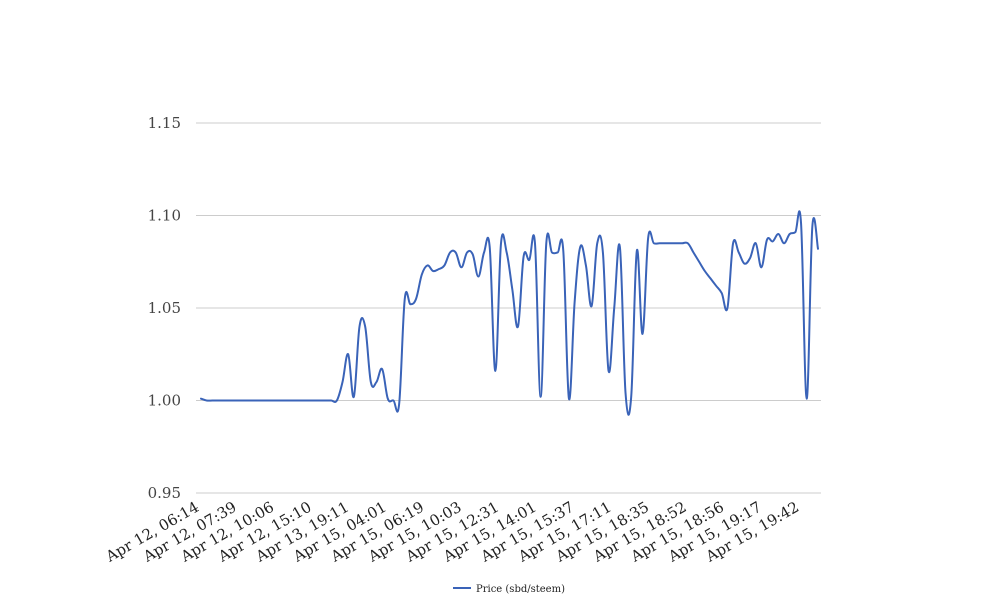 The height and width of the screenshot is (616, 1008). Describe the element at coordinates (164, 123) in the screenshot. I see `y-tick-label: 1.15` at that location.